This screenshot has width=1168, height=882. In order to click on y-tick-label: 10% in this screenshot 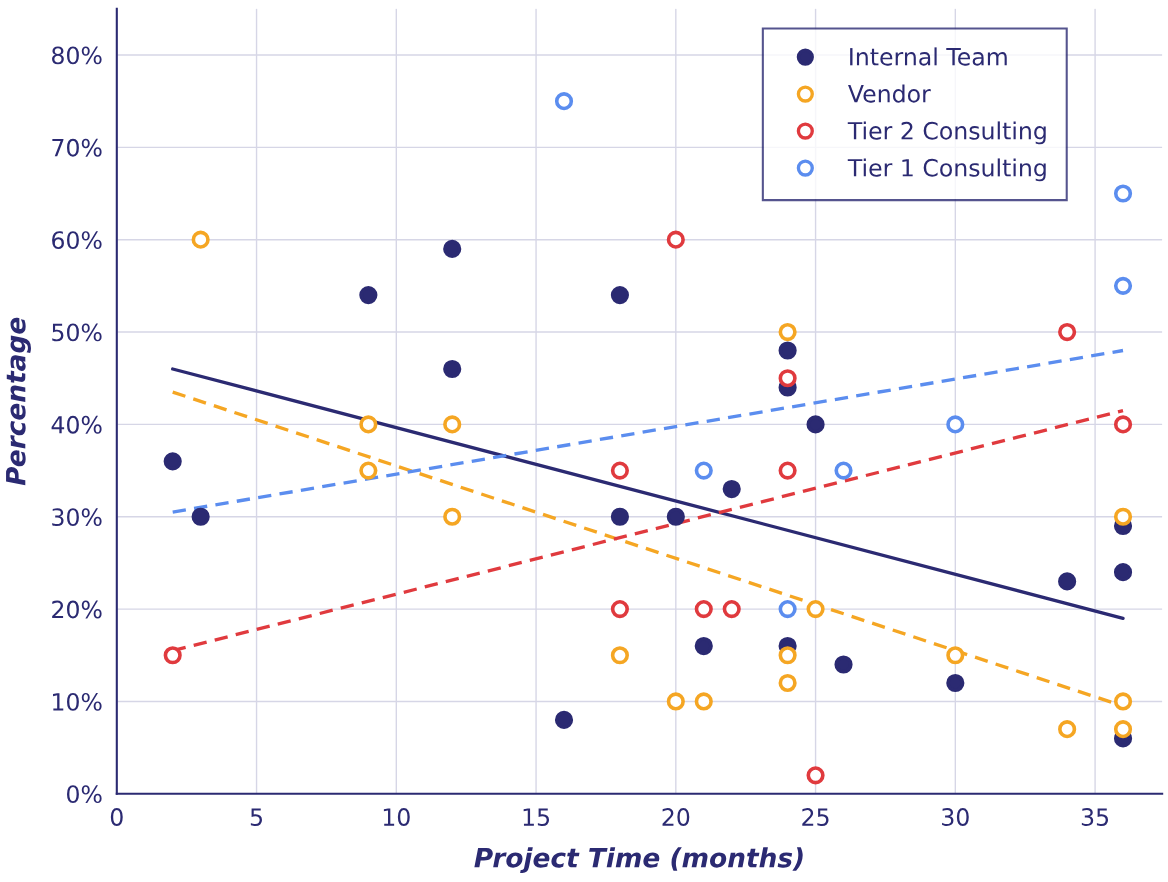, I will do `click(77, 701)`.